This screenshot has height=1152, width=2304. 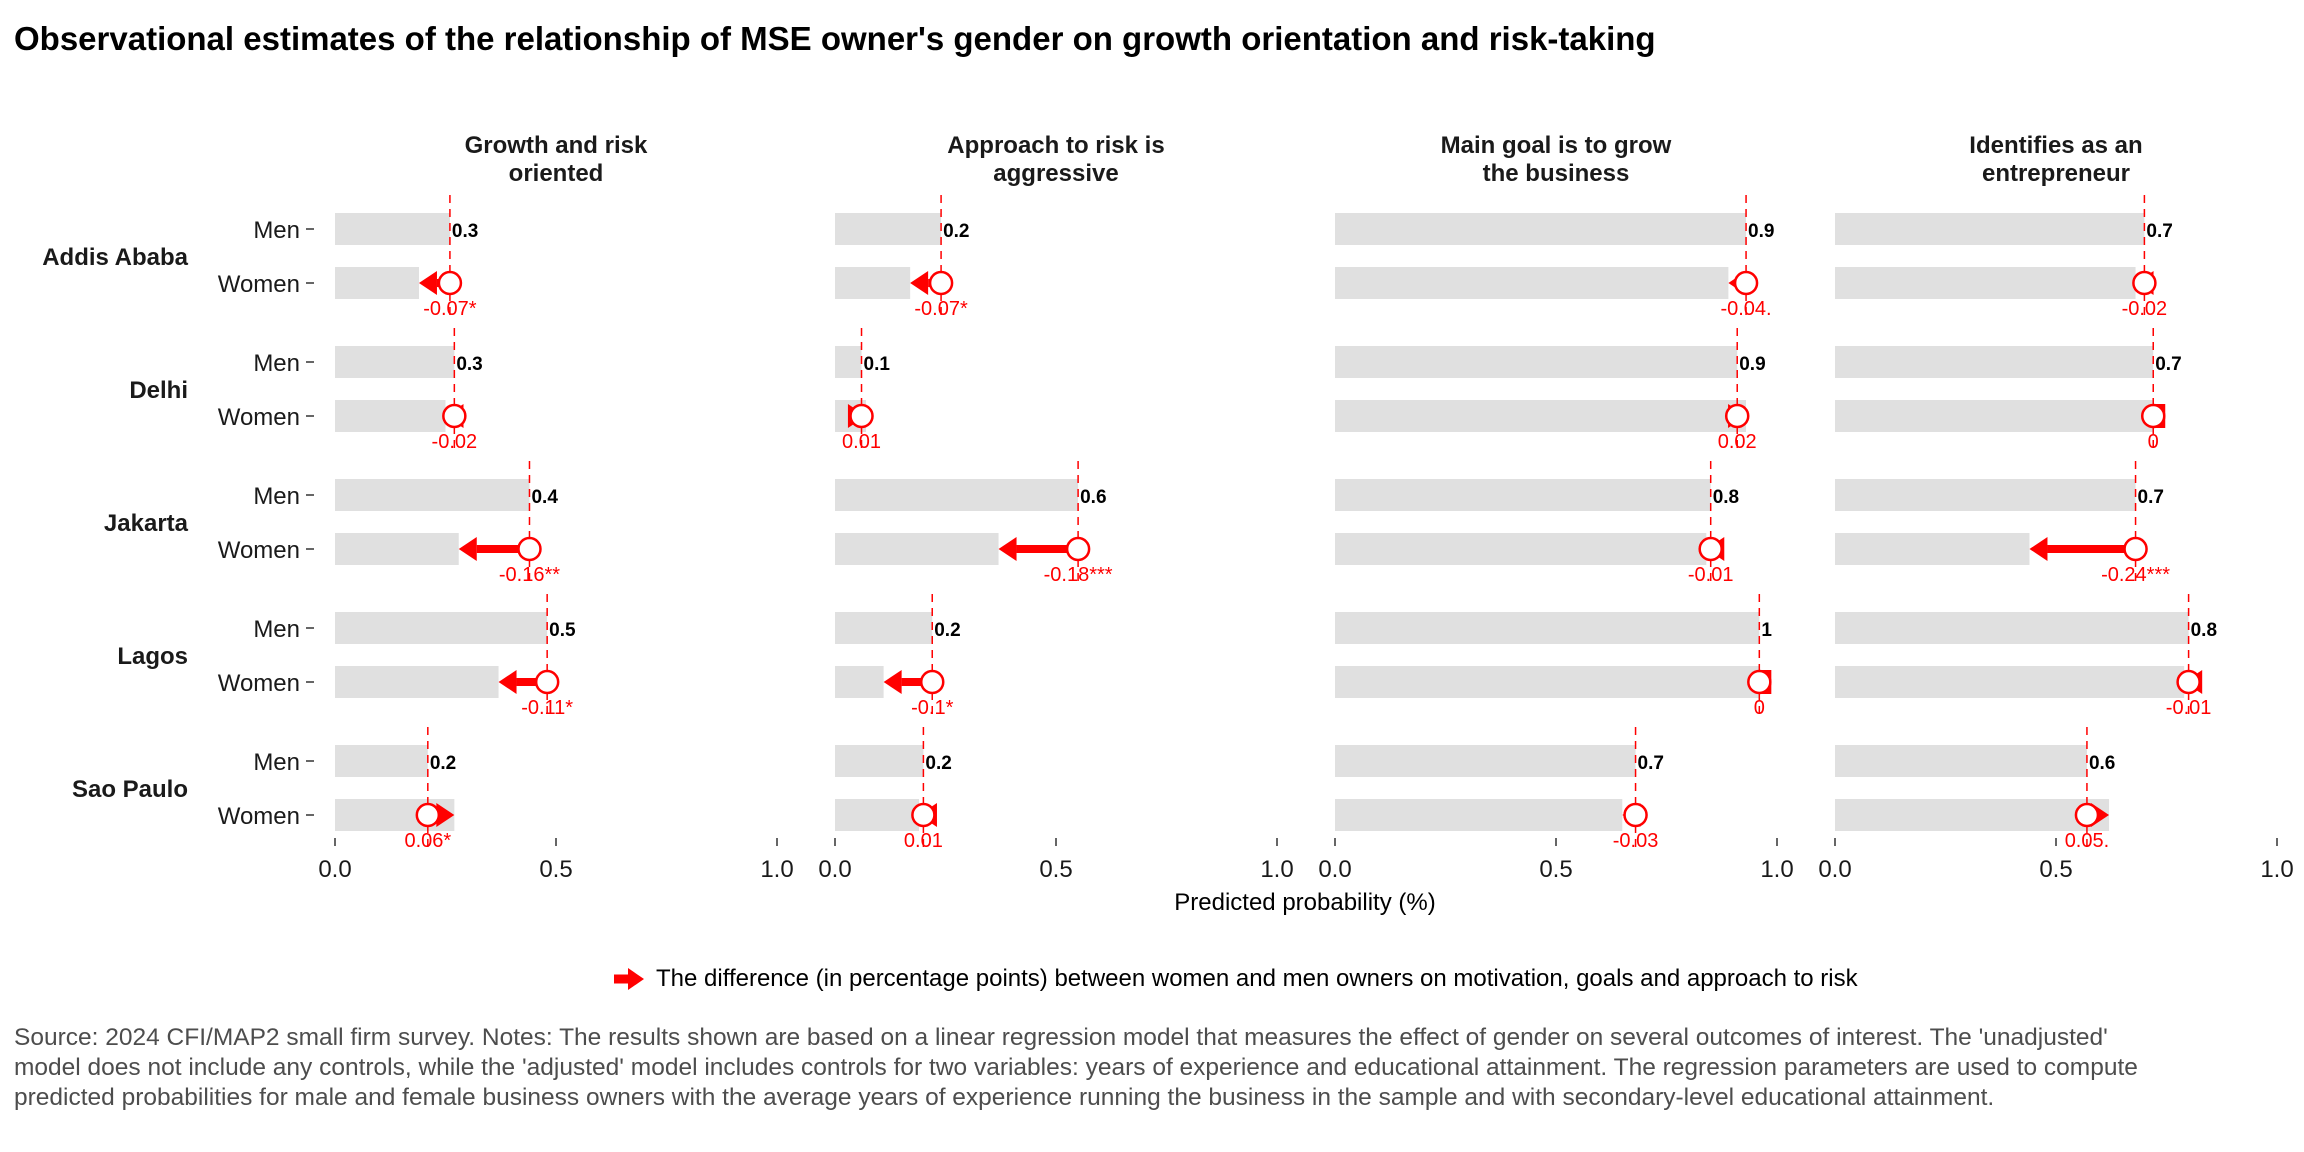 I want to click on facet-title: Approach to risk is aggressive, so click(x=1055, y=159).